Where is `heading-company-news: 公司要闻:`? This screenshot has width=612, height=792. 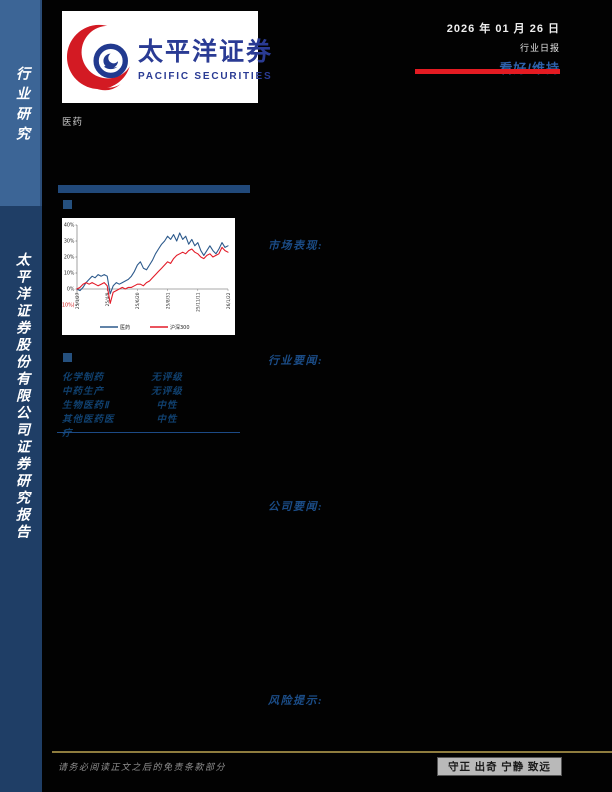 heading-company-news: 公司要闻: is located at coordinates (296, 507).